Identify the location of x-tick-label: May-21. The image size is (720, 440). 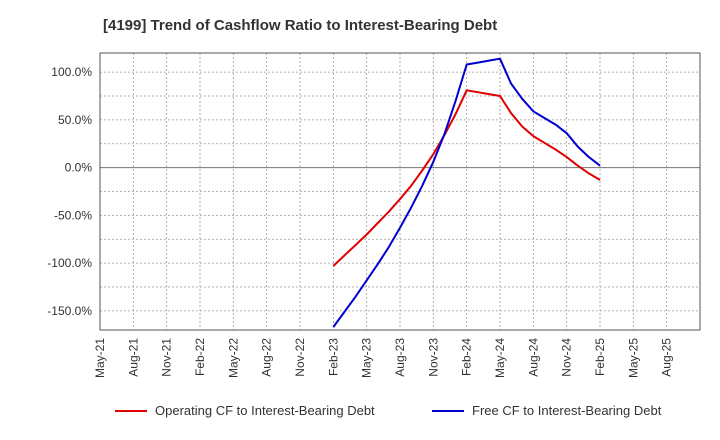
(100, 358).